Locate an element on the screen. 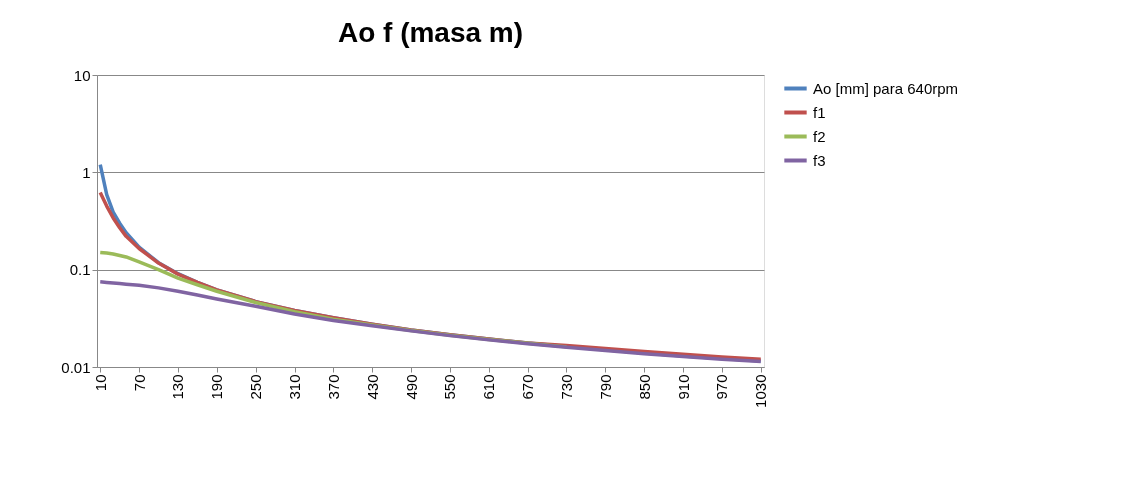  x-tick-label: 130 is located at coordinates (178, 387).